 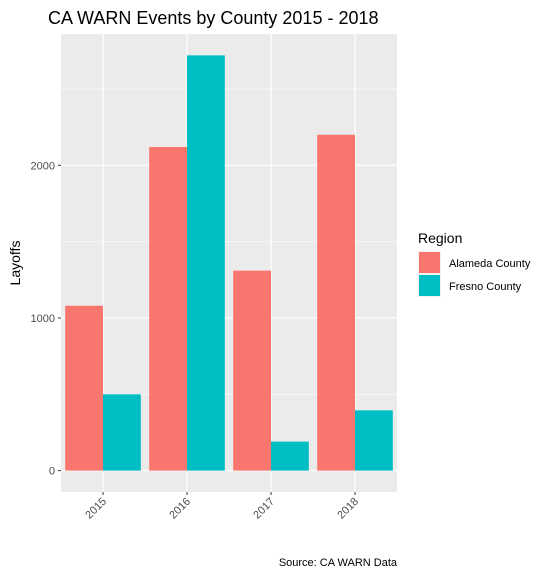 What do you see at coordinates (490, 264) in the screenshot?
I see `legend-label: Alameda County` at bounding box center [490, 264].